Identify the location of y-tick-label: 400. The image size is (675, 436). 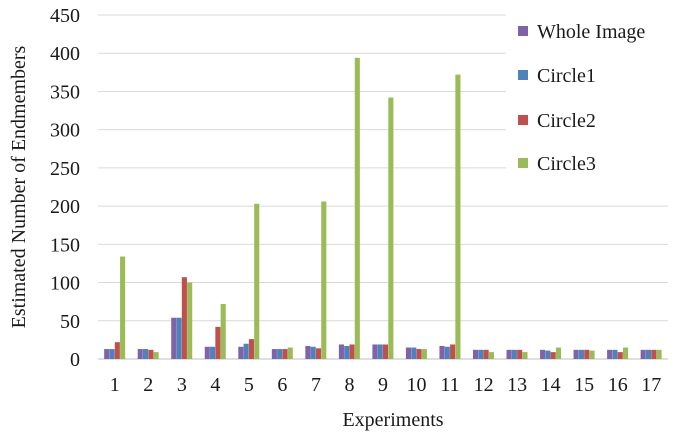
(65, 54).